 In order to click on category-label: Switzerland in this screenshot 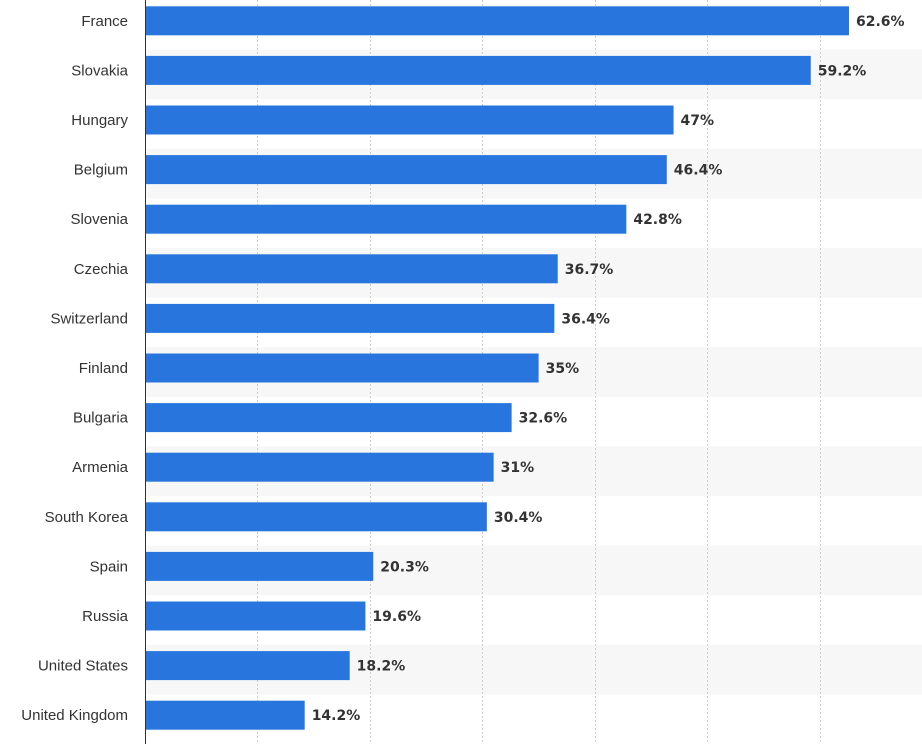, I will do `click(89, 318)`.